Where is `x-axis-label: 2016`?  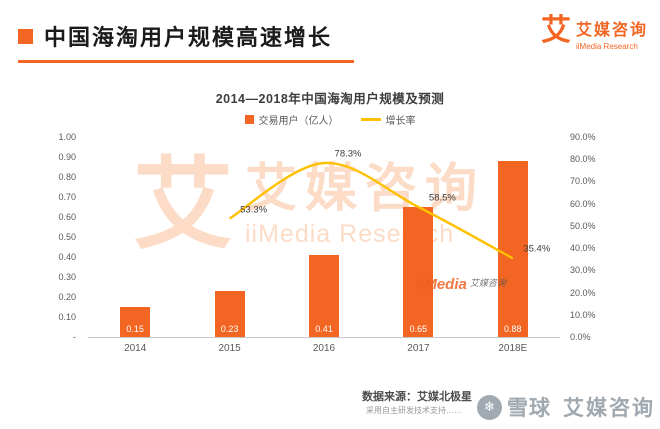 x-axis-label: 2016 is located at coordinates (324, 348).